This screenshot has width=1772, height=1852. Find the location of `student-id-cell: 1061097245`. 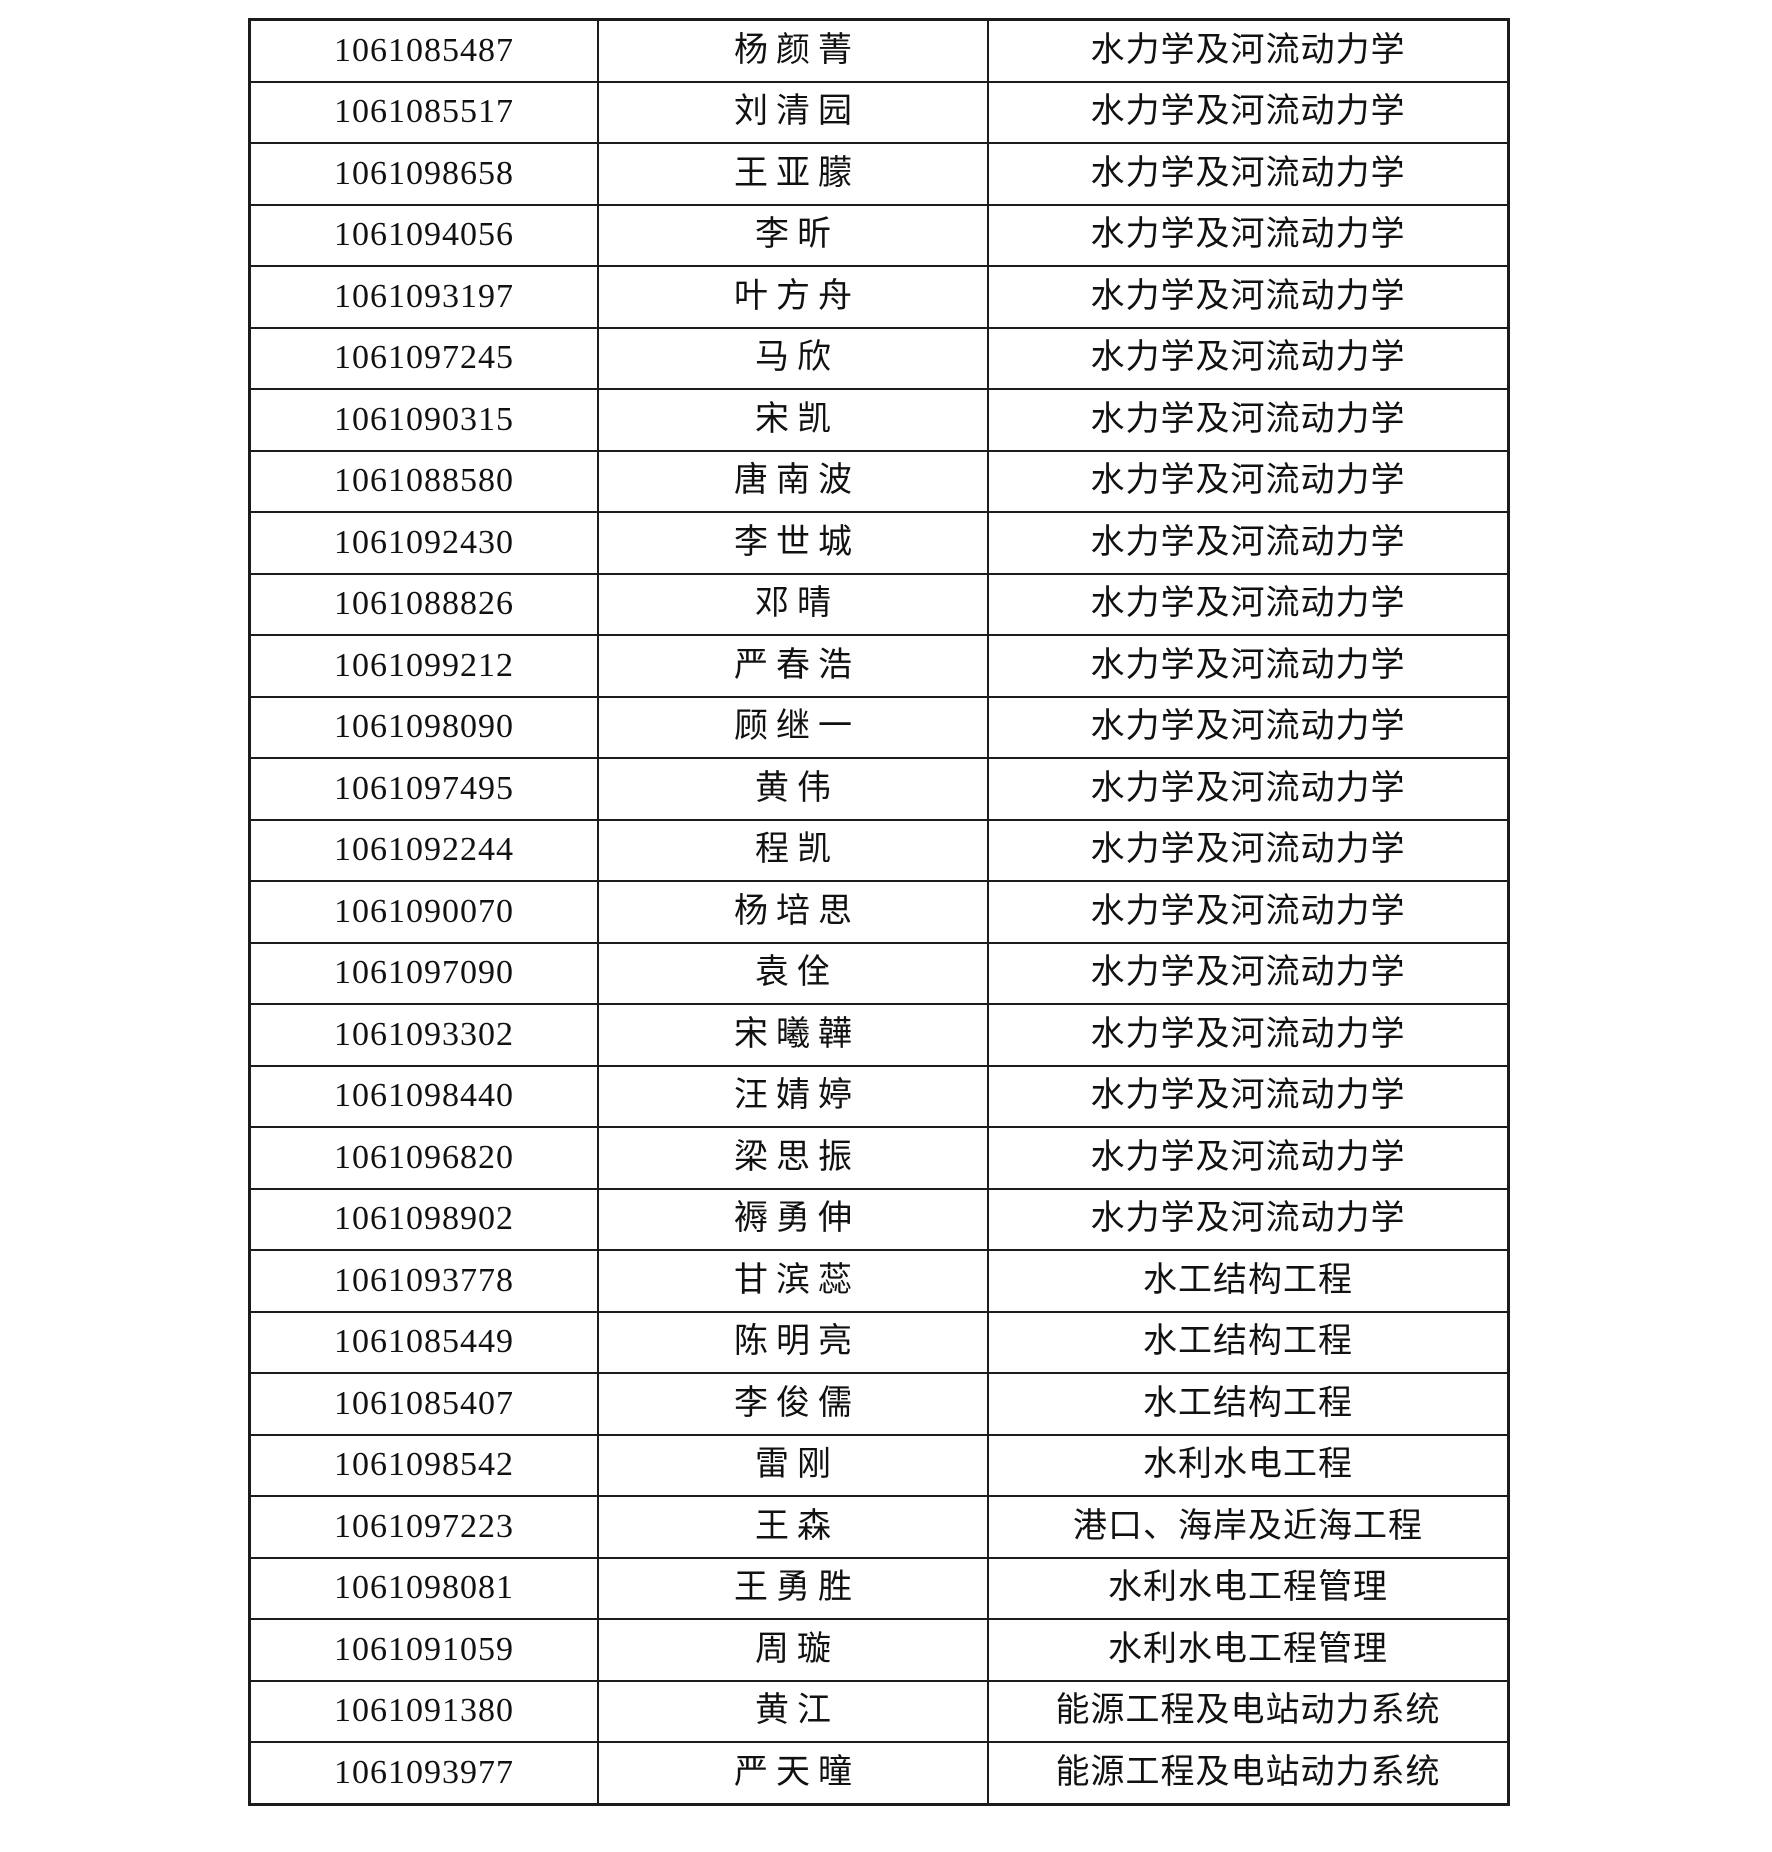

student-id-cell: 1061097245 is located at coordinates (424, 358).